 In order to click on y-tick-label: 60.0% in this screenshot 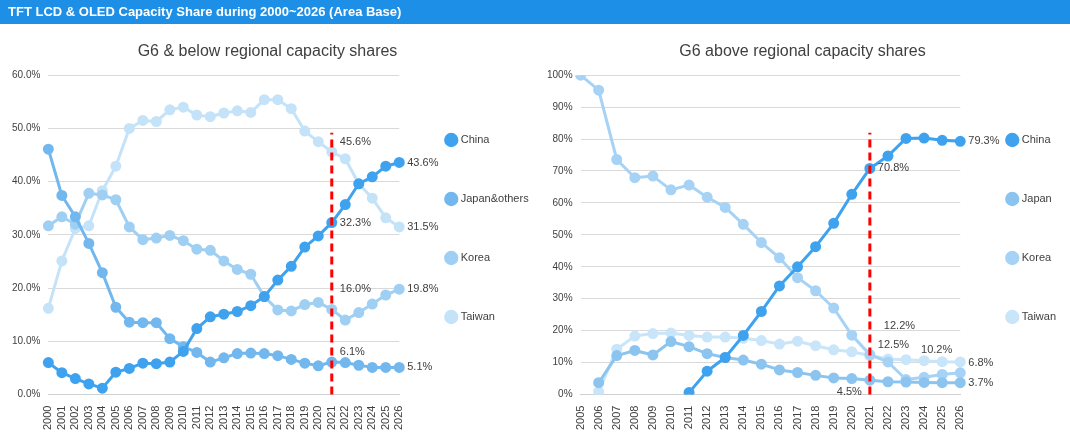, I will do `click(26, 74)`.